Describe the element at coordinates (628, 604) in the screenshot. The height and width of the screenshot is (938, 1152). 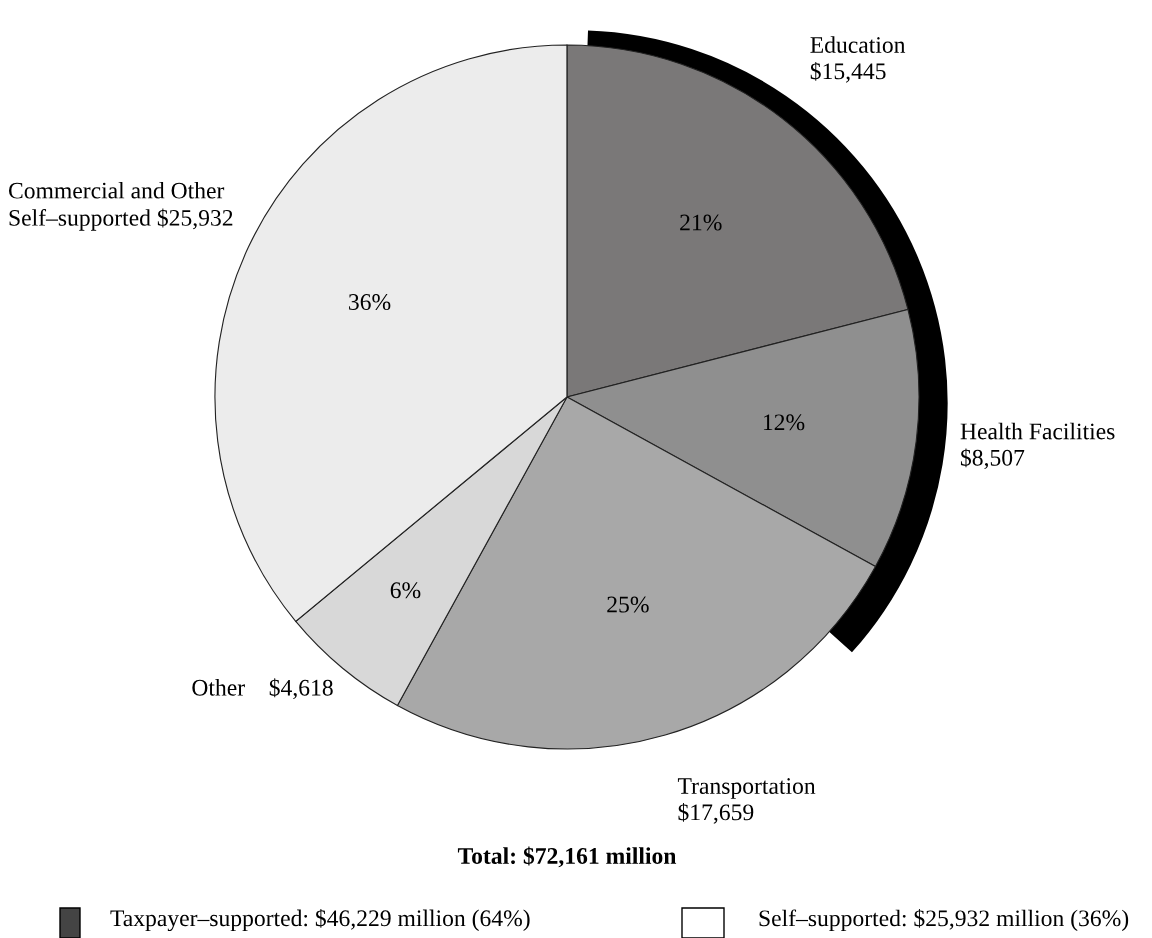
I see `data-label: 25%` at that location.